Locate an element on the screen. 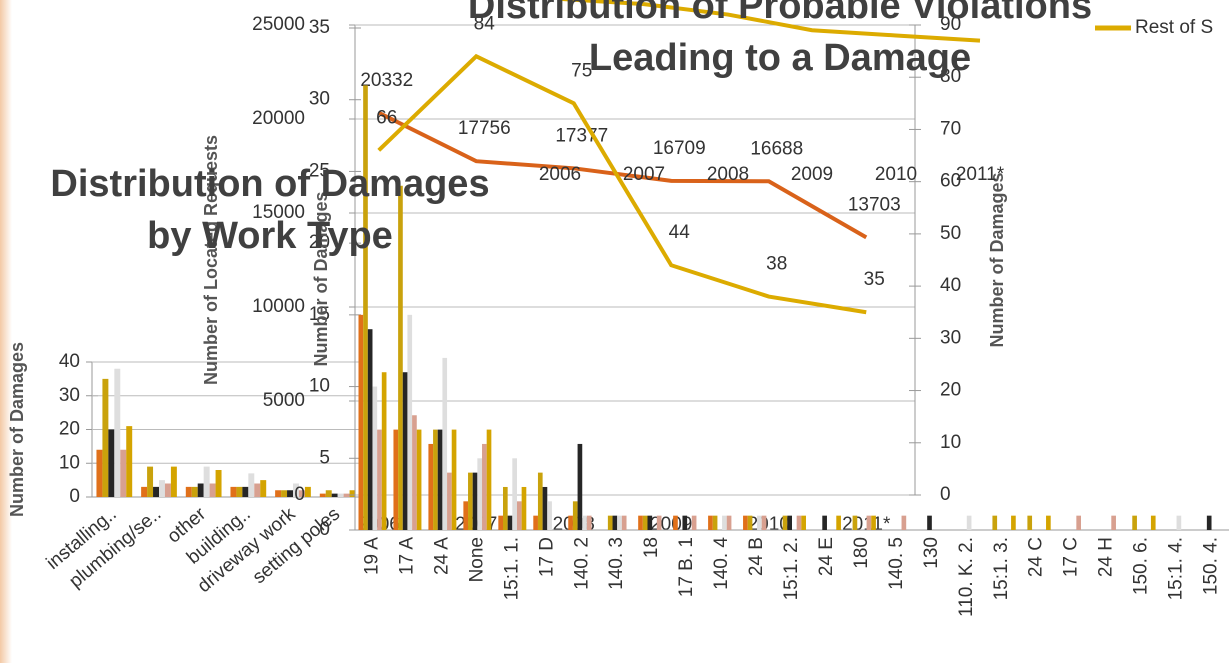 The width and height of the screenshot is (1229, 663). x-tick-label: 130 is located at coordinates (931, 553).